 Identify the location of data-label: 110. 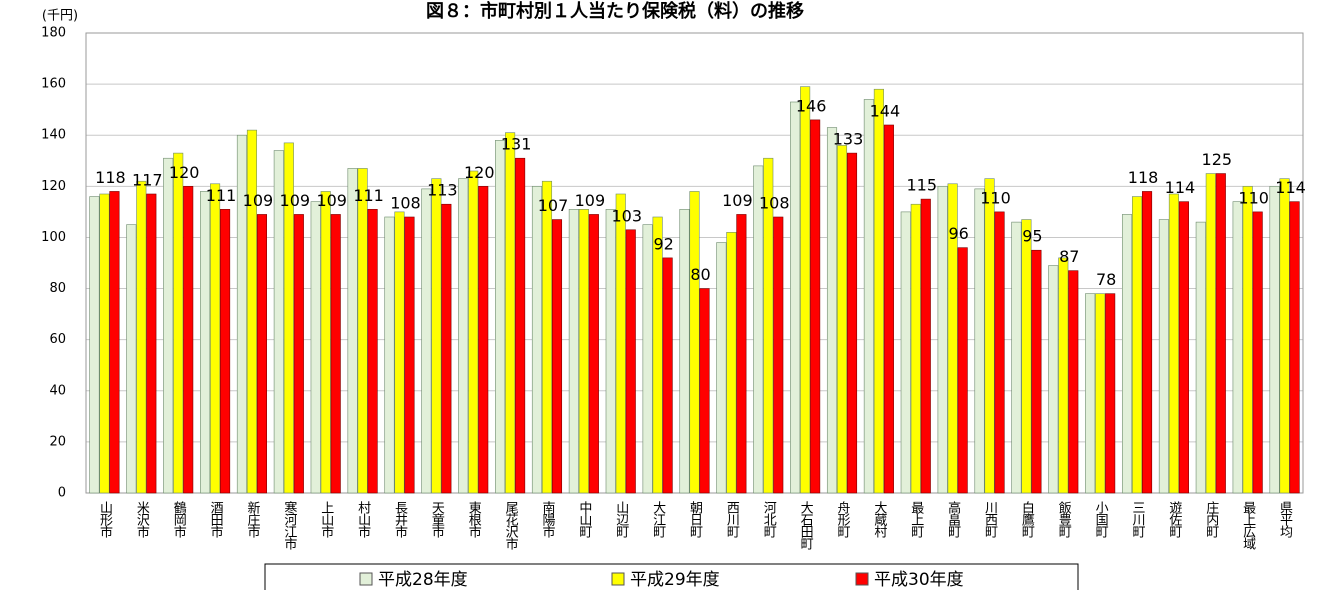
(1253, 197).